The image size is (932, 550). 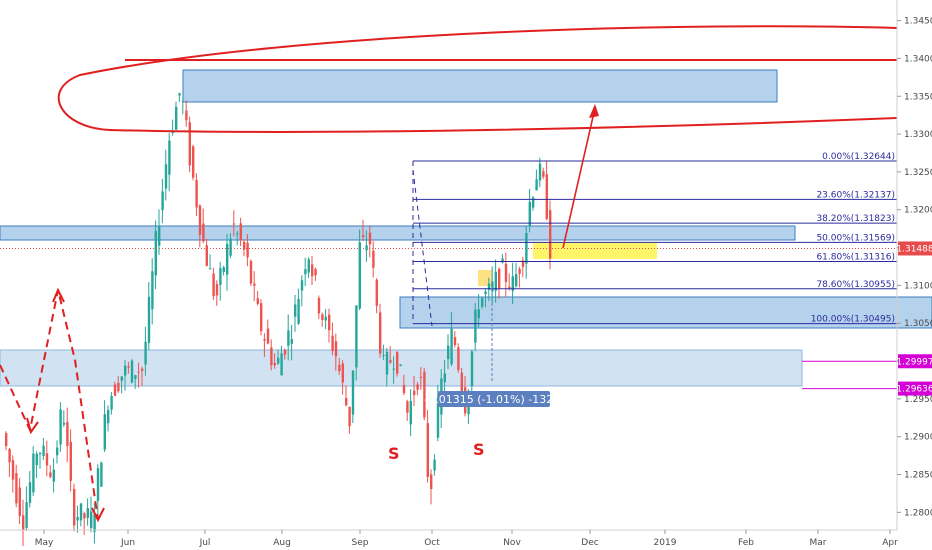 I want to click on time-tick-label: Jun, so click(x=127, y=543).